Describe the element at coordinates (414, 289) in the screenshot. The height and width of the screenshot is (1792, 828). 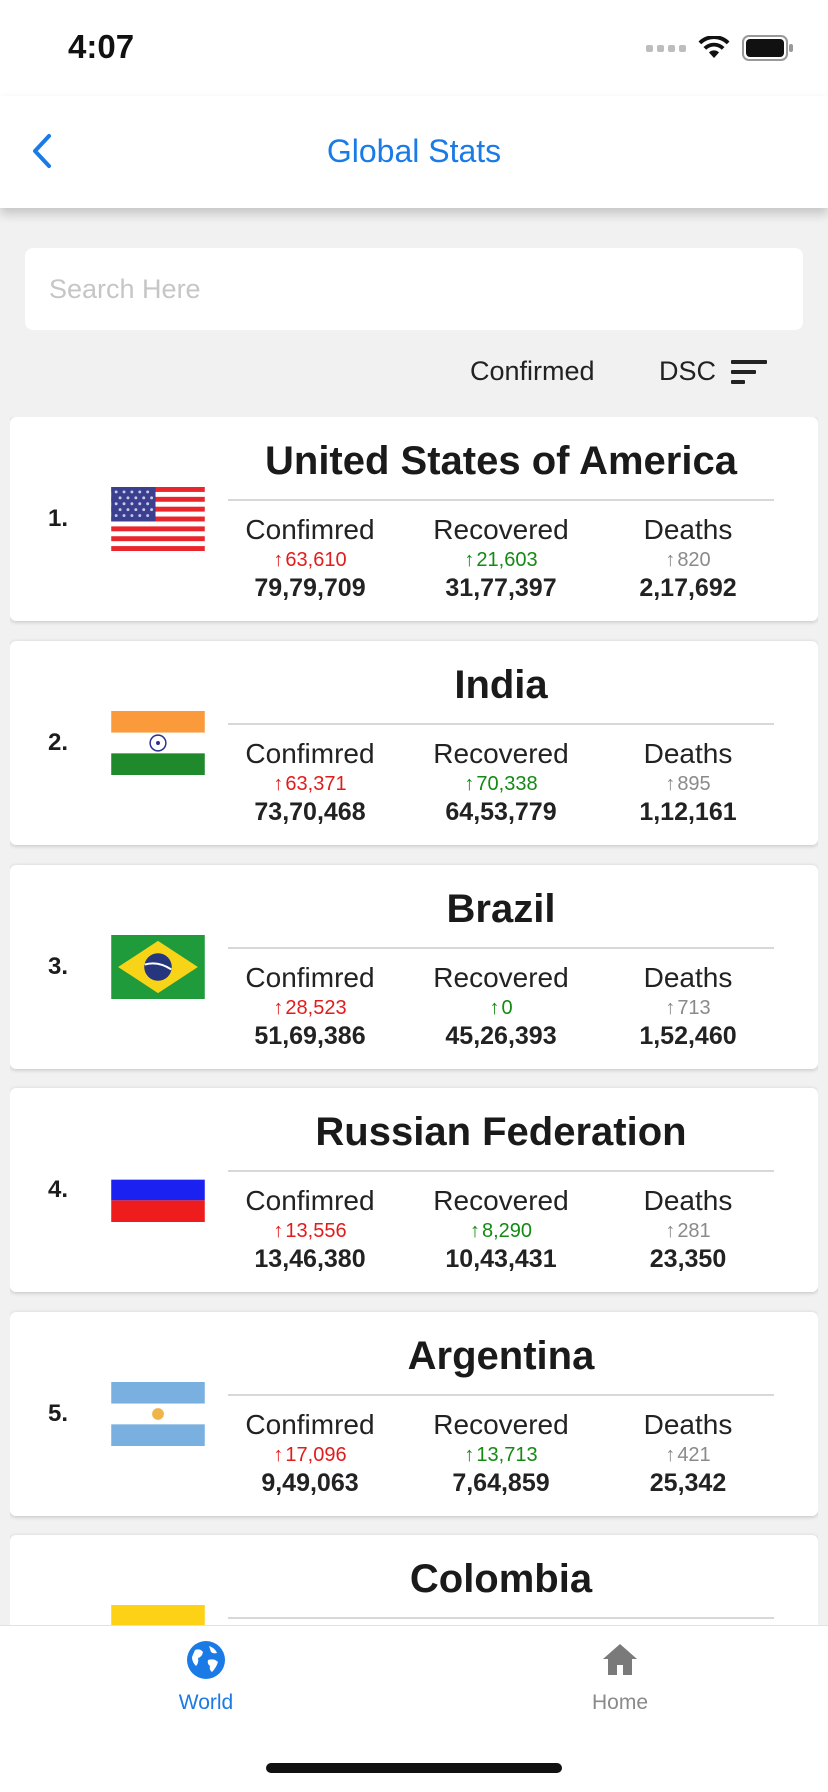
I see `search-input` at that location.